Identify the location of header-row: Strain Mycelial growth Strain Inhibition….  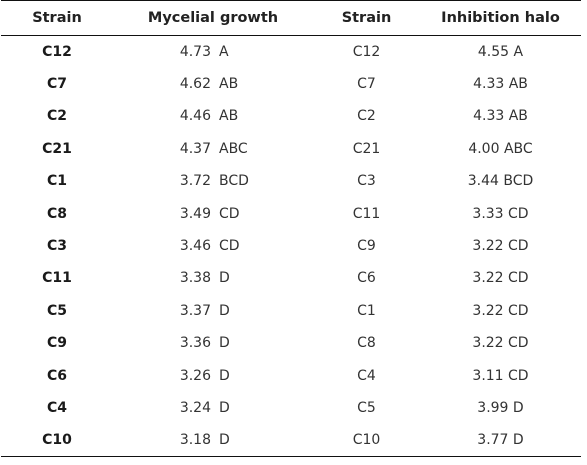
(291, 18).